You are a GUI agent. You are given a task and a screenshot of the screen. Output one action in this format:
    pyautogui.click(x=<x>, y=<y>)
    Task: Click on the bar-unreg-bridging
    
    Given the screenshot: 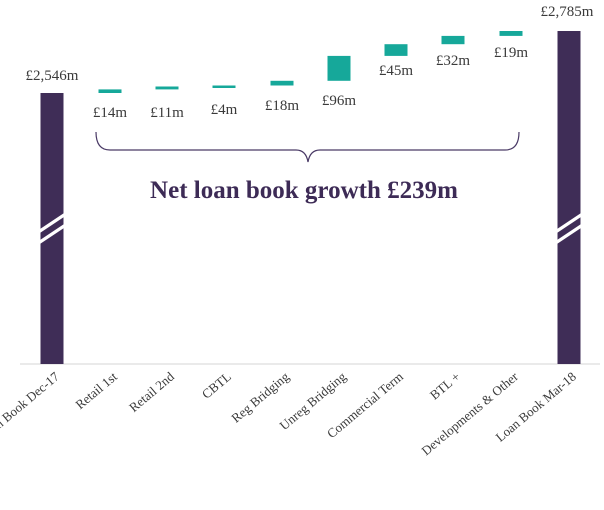 What is the action you would take?
    pyautogui.click(x=339, y=68)
    